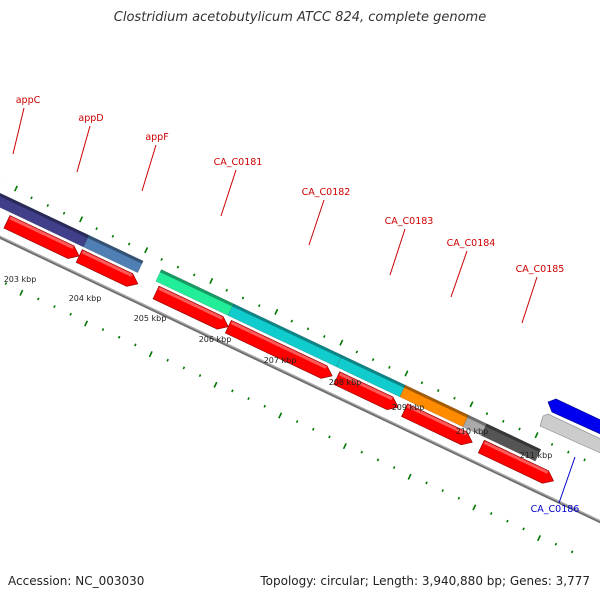  Describe the element at coordinates (573, 416) in the screenshot. I see `reverse-cds-arrow` at that location.